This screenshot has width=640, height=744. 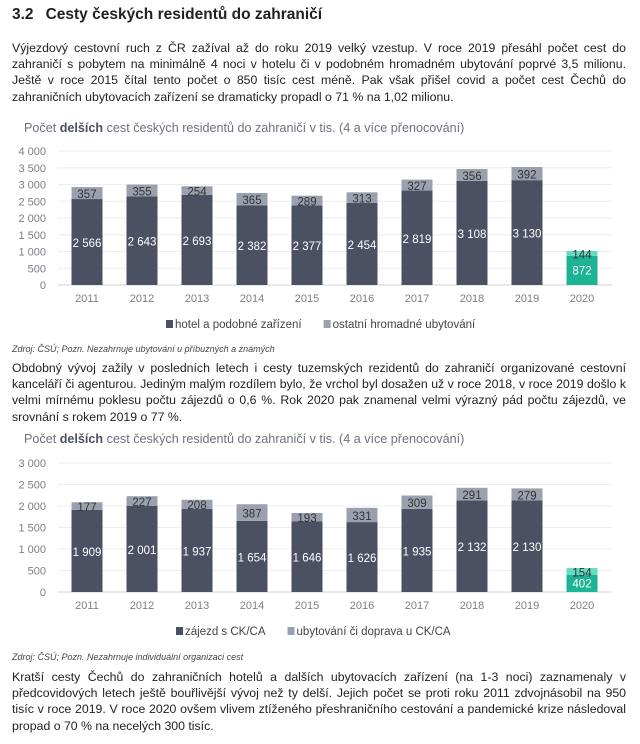 I want to click on y-tick-label: 1 500, so click(x=32, y=529).